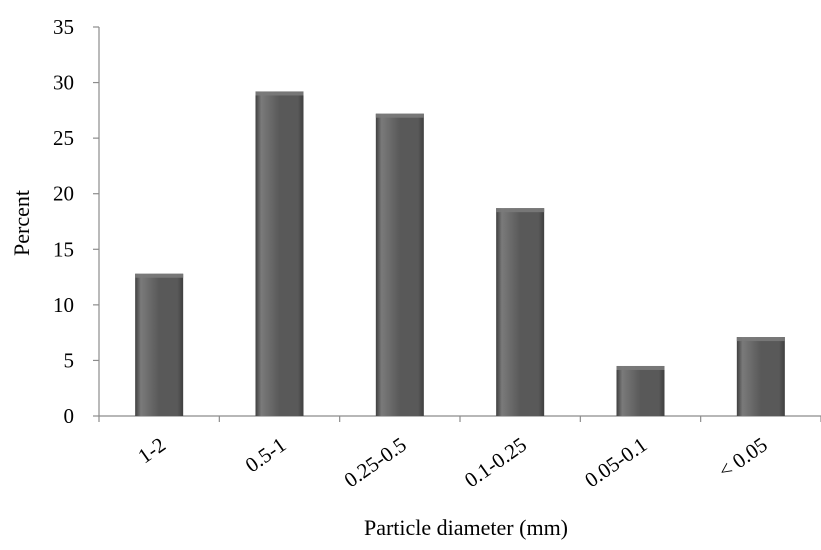 The height and width of the screenshot is (550, 821). What do you see at coordinates (69, 360) in the screenshot?
I see `y-tick-label: 5` at bounding box center [69, 360].